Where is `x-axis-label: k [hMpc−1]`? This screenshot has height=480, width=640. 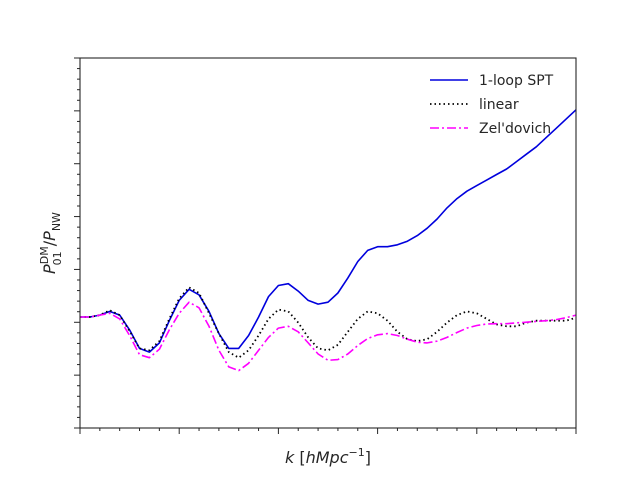
x-axis-label: k [hMpc−1] is located at coordinates (328, 456).